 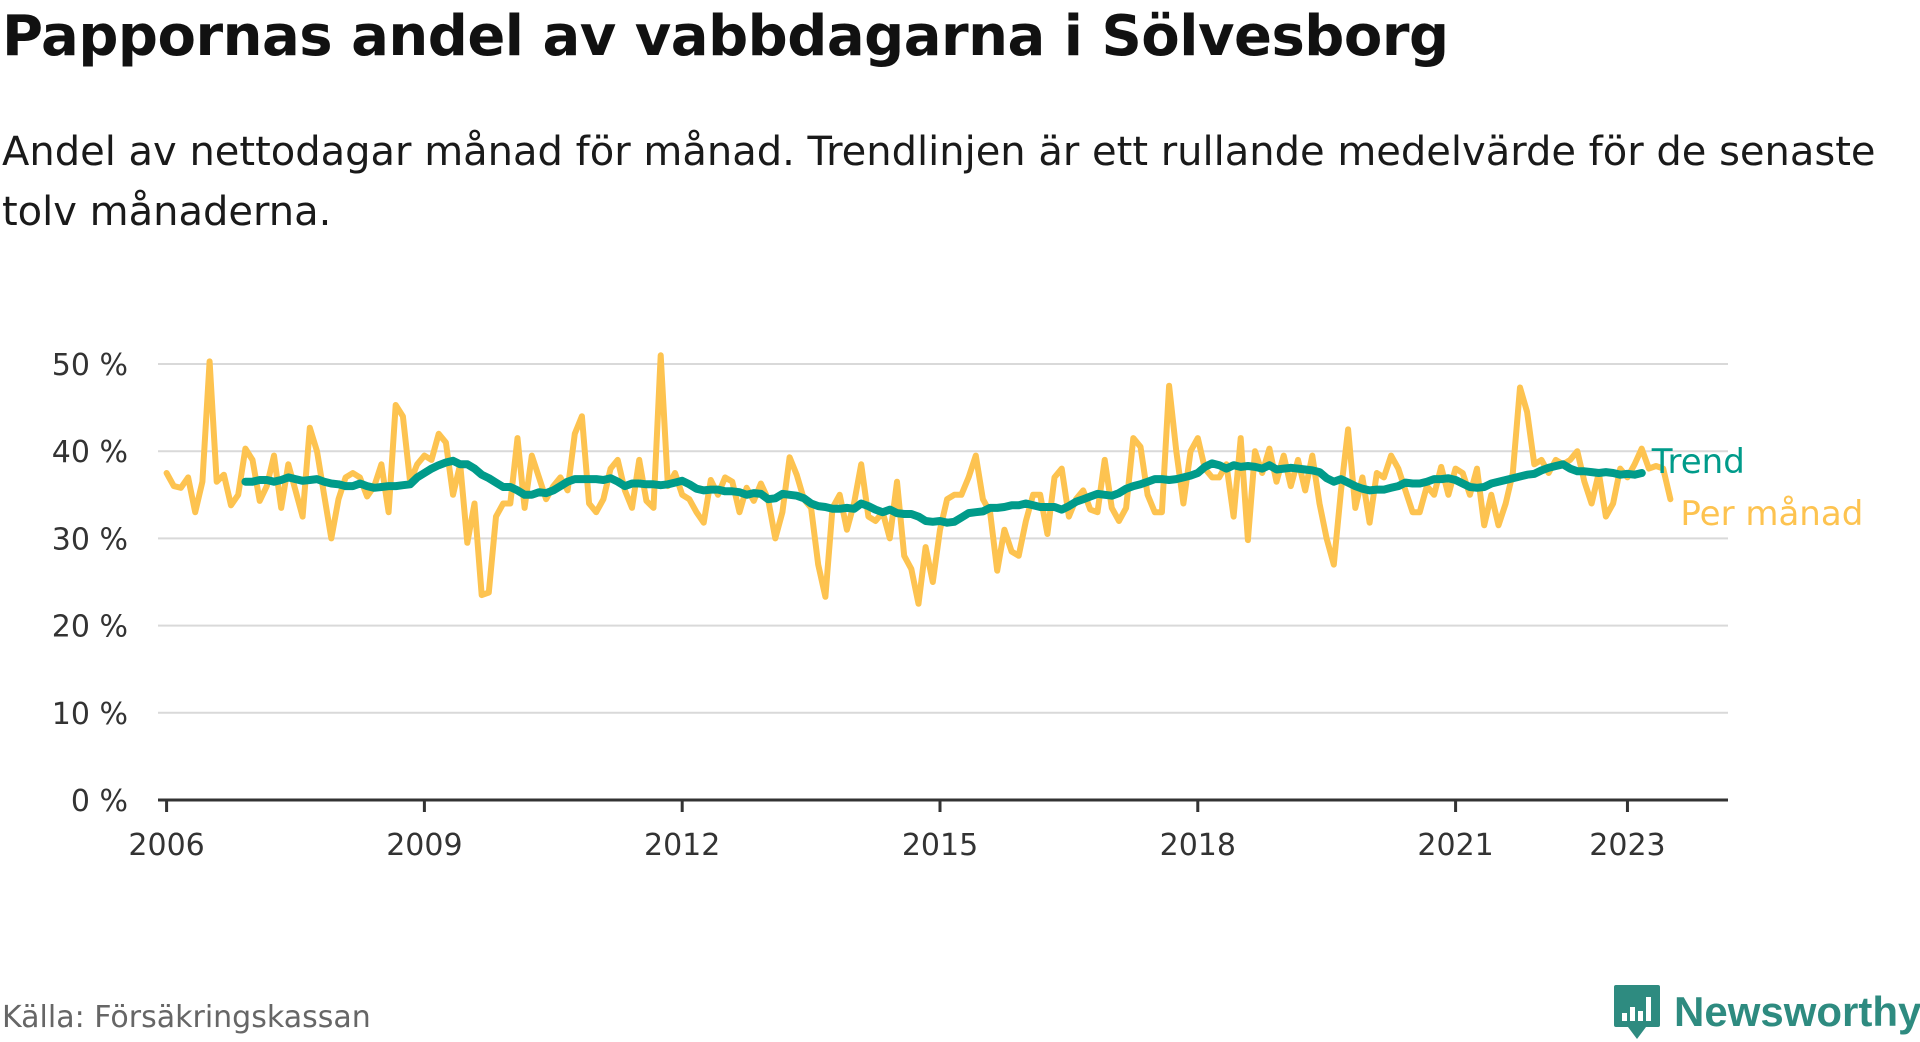 I want to click on x-tick-label: 2009, so click(x=424, y=845).